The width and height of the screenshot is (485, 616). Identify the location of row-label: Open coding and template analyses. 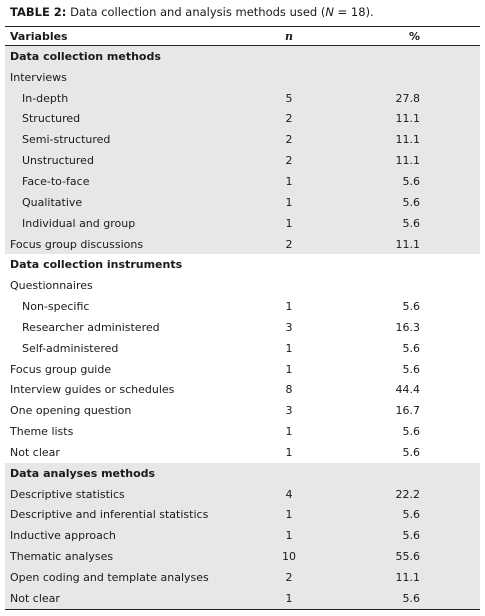
(109, 578).